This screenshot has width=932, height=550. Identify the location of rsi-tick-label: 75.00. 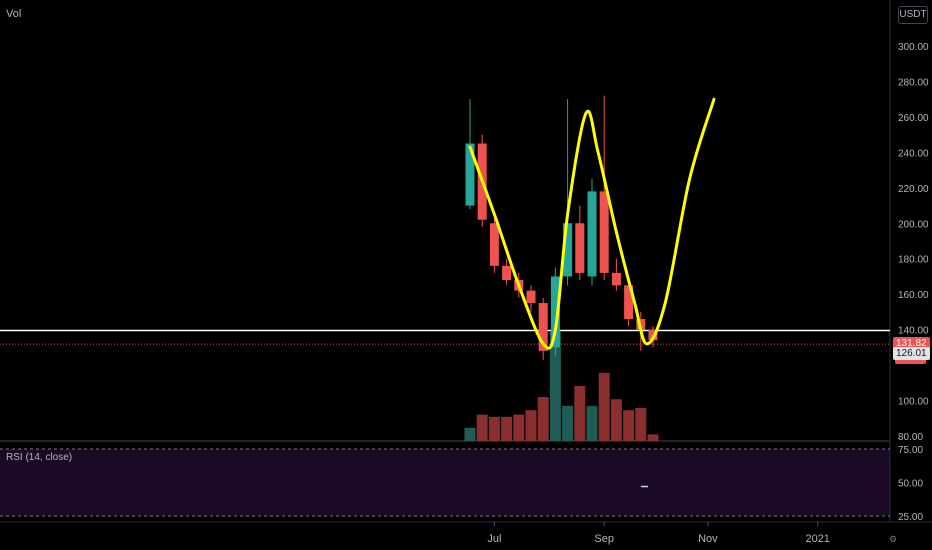
(910, 450).